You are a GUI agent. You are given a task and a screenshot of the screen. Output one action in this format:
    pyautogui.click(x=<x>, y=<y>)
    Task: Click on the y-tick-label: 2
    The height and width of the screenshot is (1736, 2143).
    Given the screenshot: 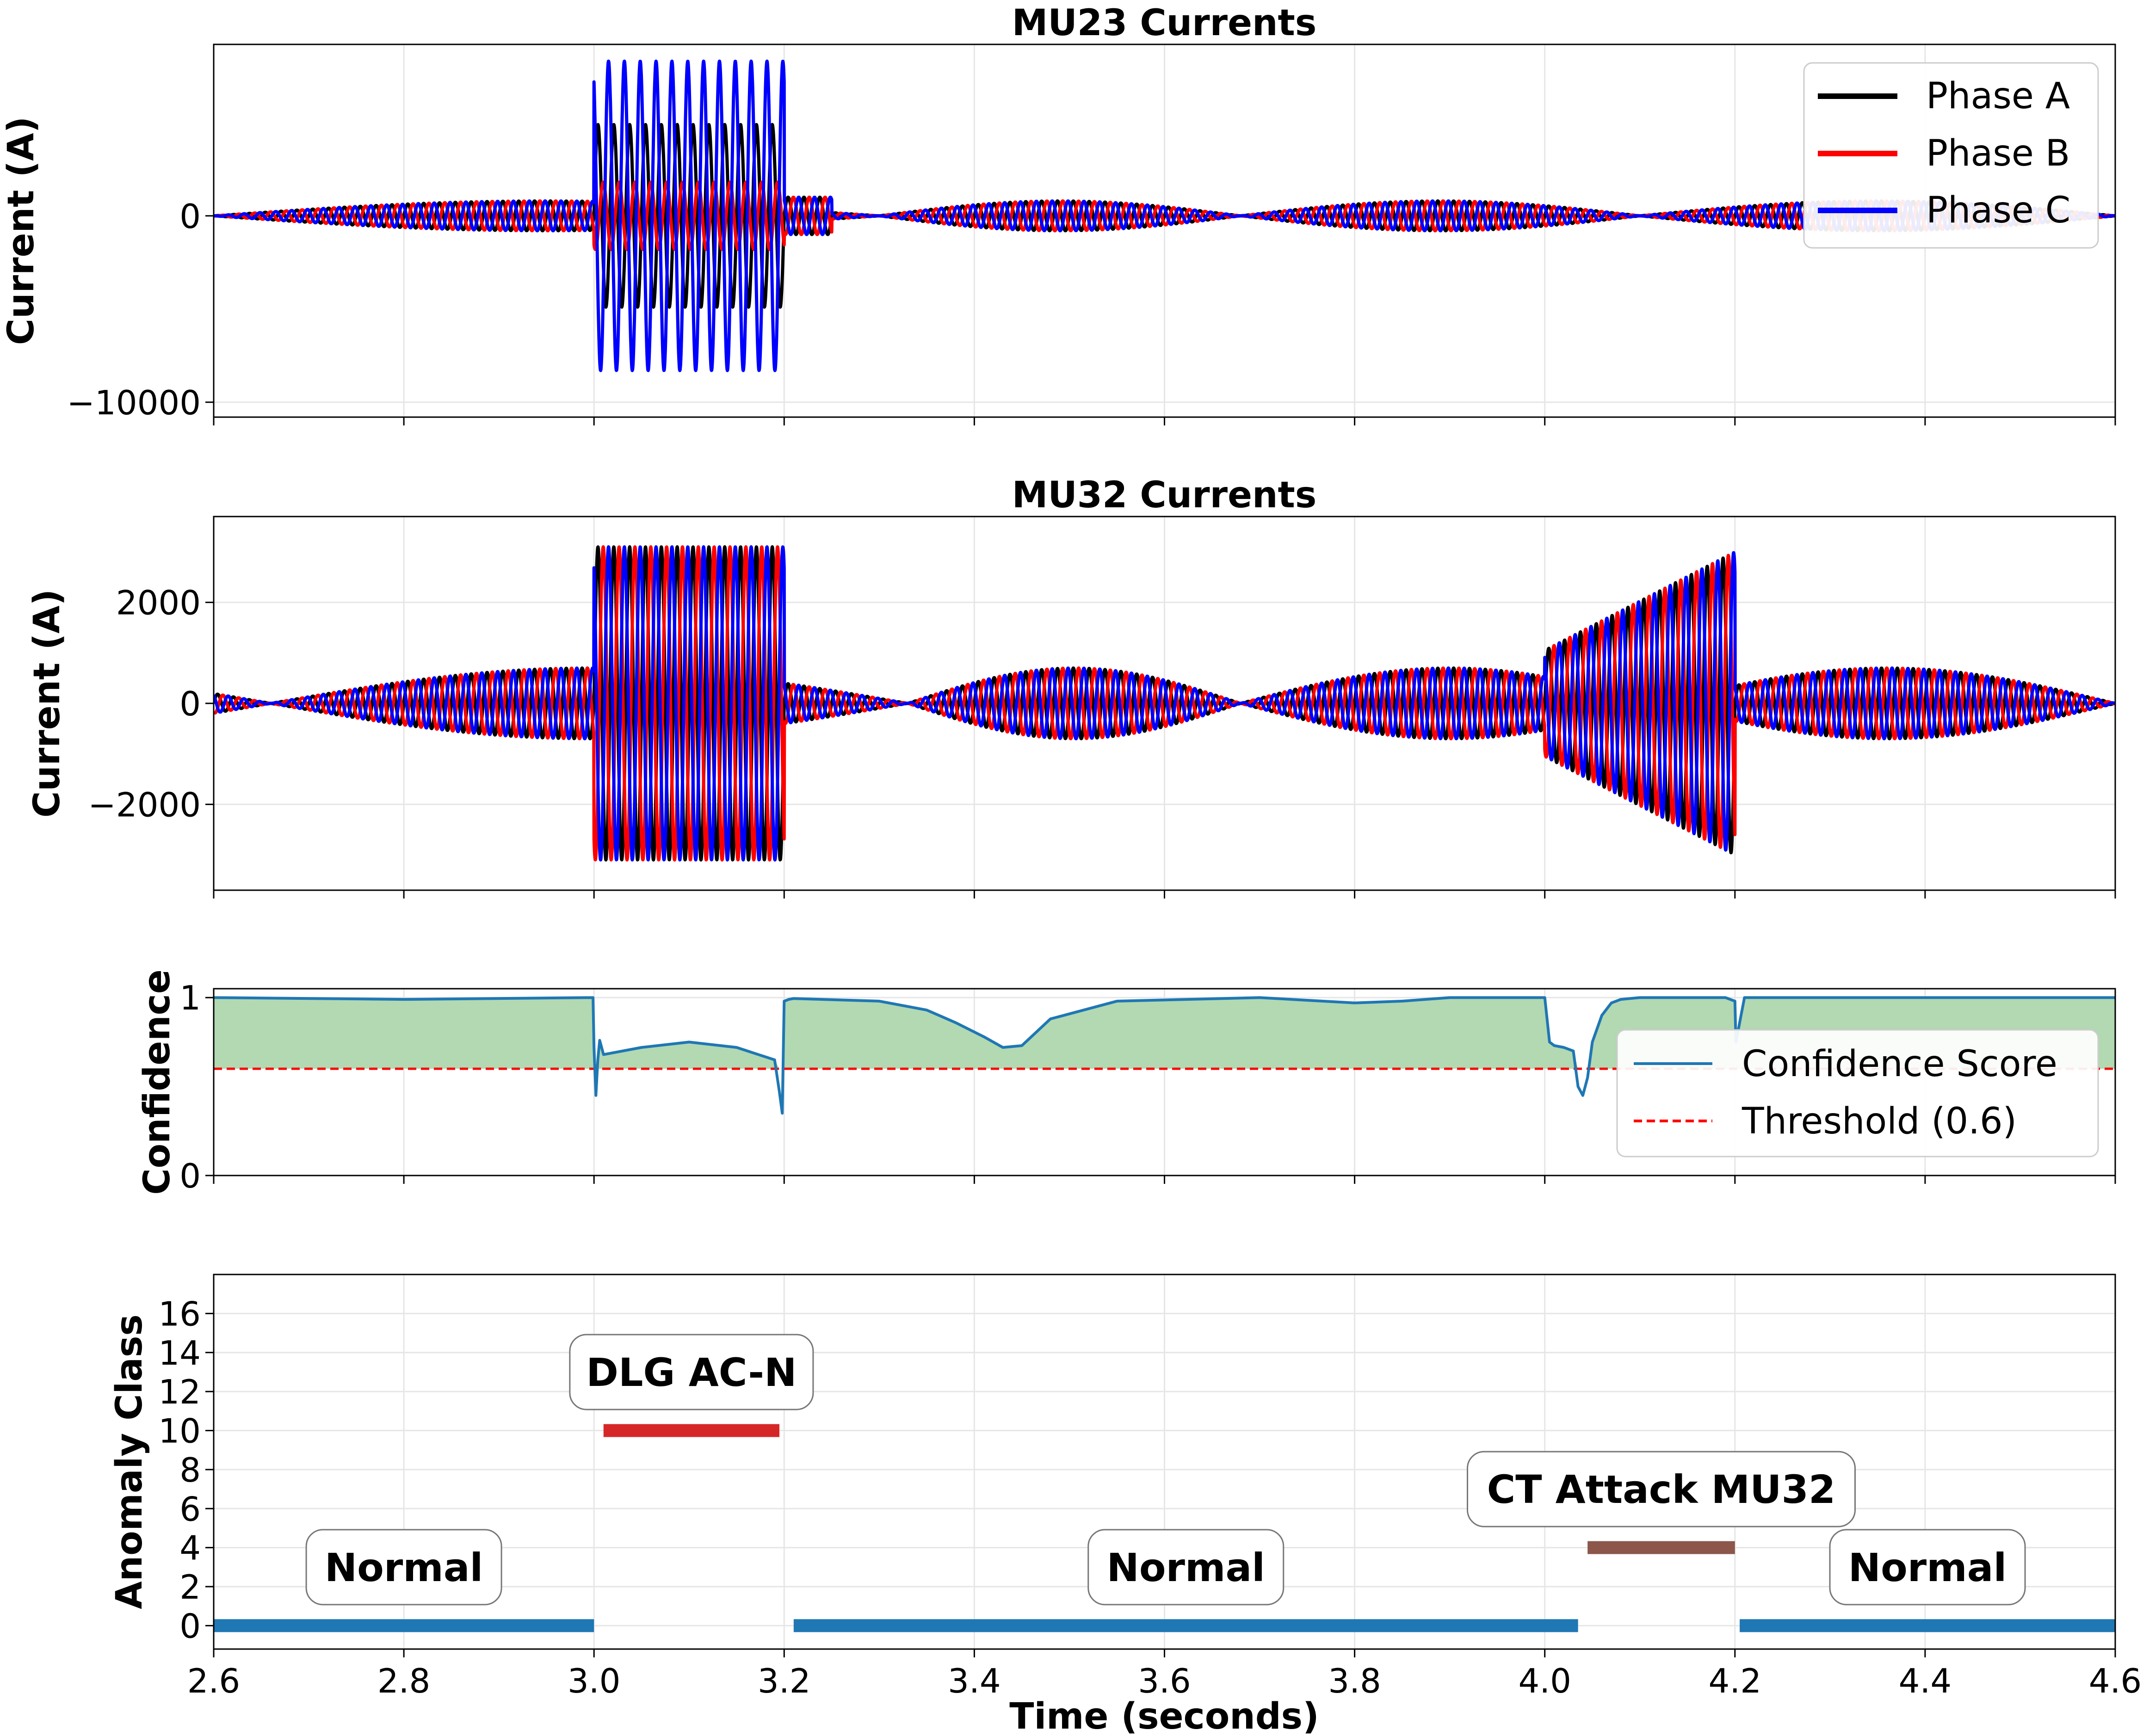 What is the action you would take?
    pyautogui.click(x=190, y=1587)
    